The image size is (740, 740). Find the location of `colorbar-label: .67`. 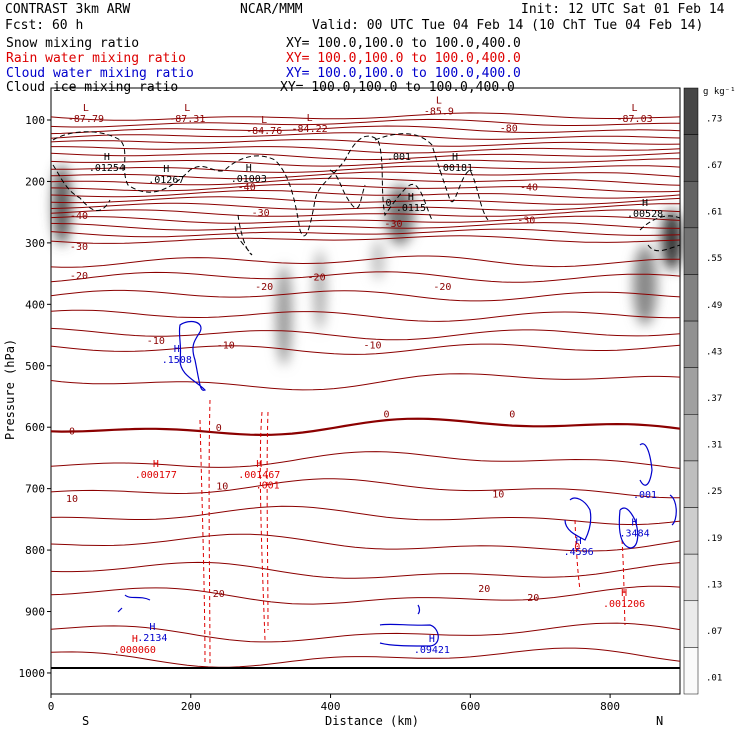

colorbar-label: .67 is located at coordinates (714, 166).